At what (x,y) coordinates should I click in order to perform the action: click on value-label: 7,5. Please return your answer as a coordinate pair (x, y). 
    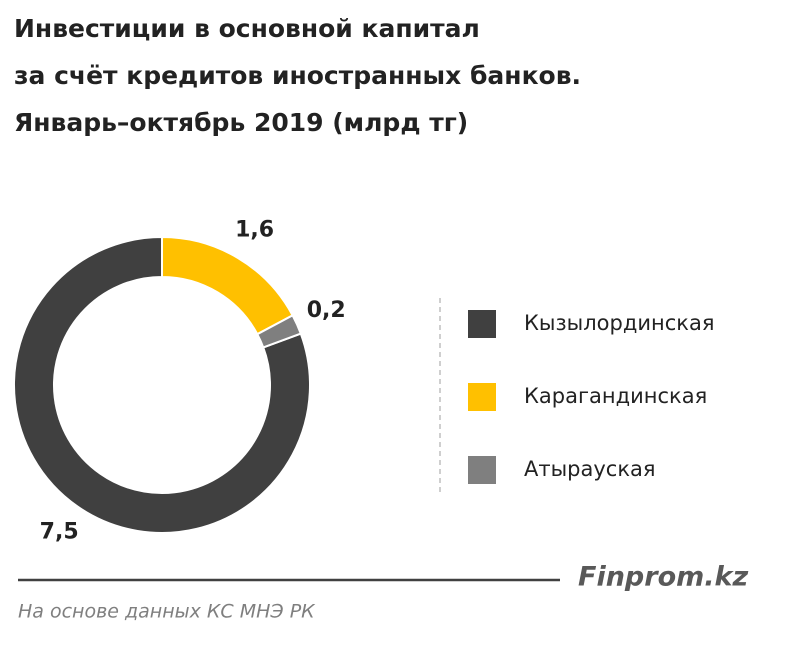
    Looking at the image, I should click on (59, 532).